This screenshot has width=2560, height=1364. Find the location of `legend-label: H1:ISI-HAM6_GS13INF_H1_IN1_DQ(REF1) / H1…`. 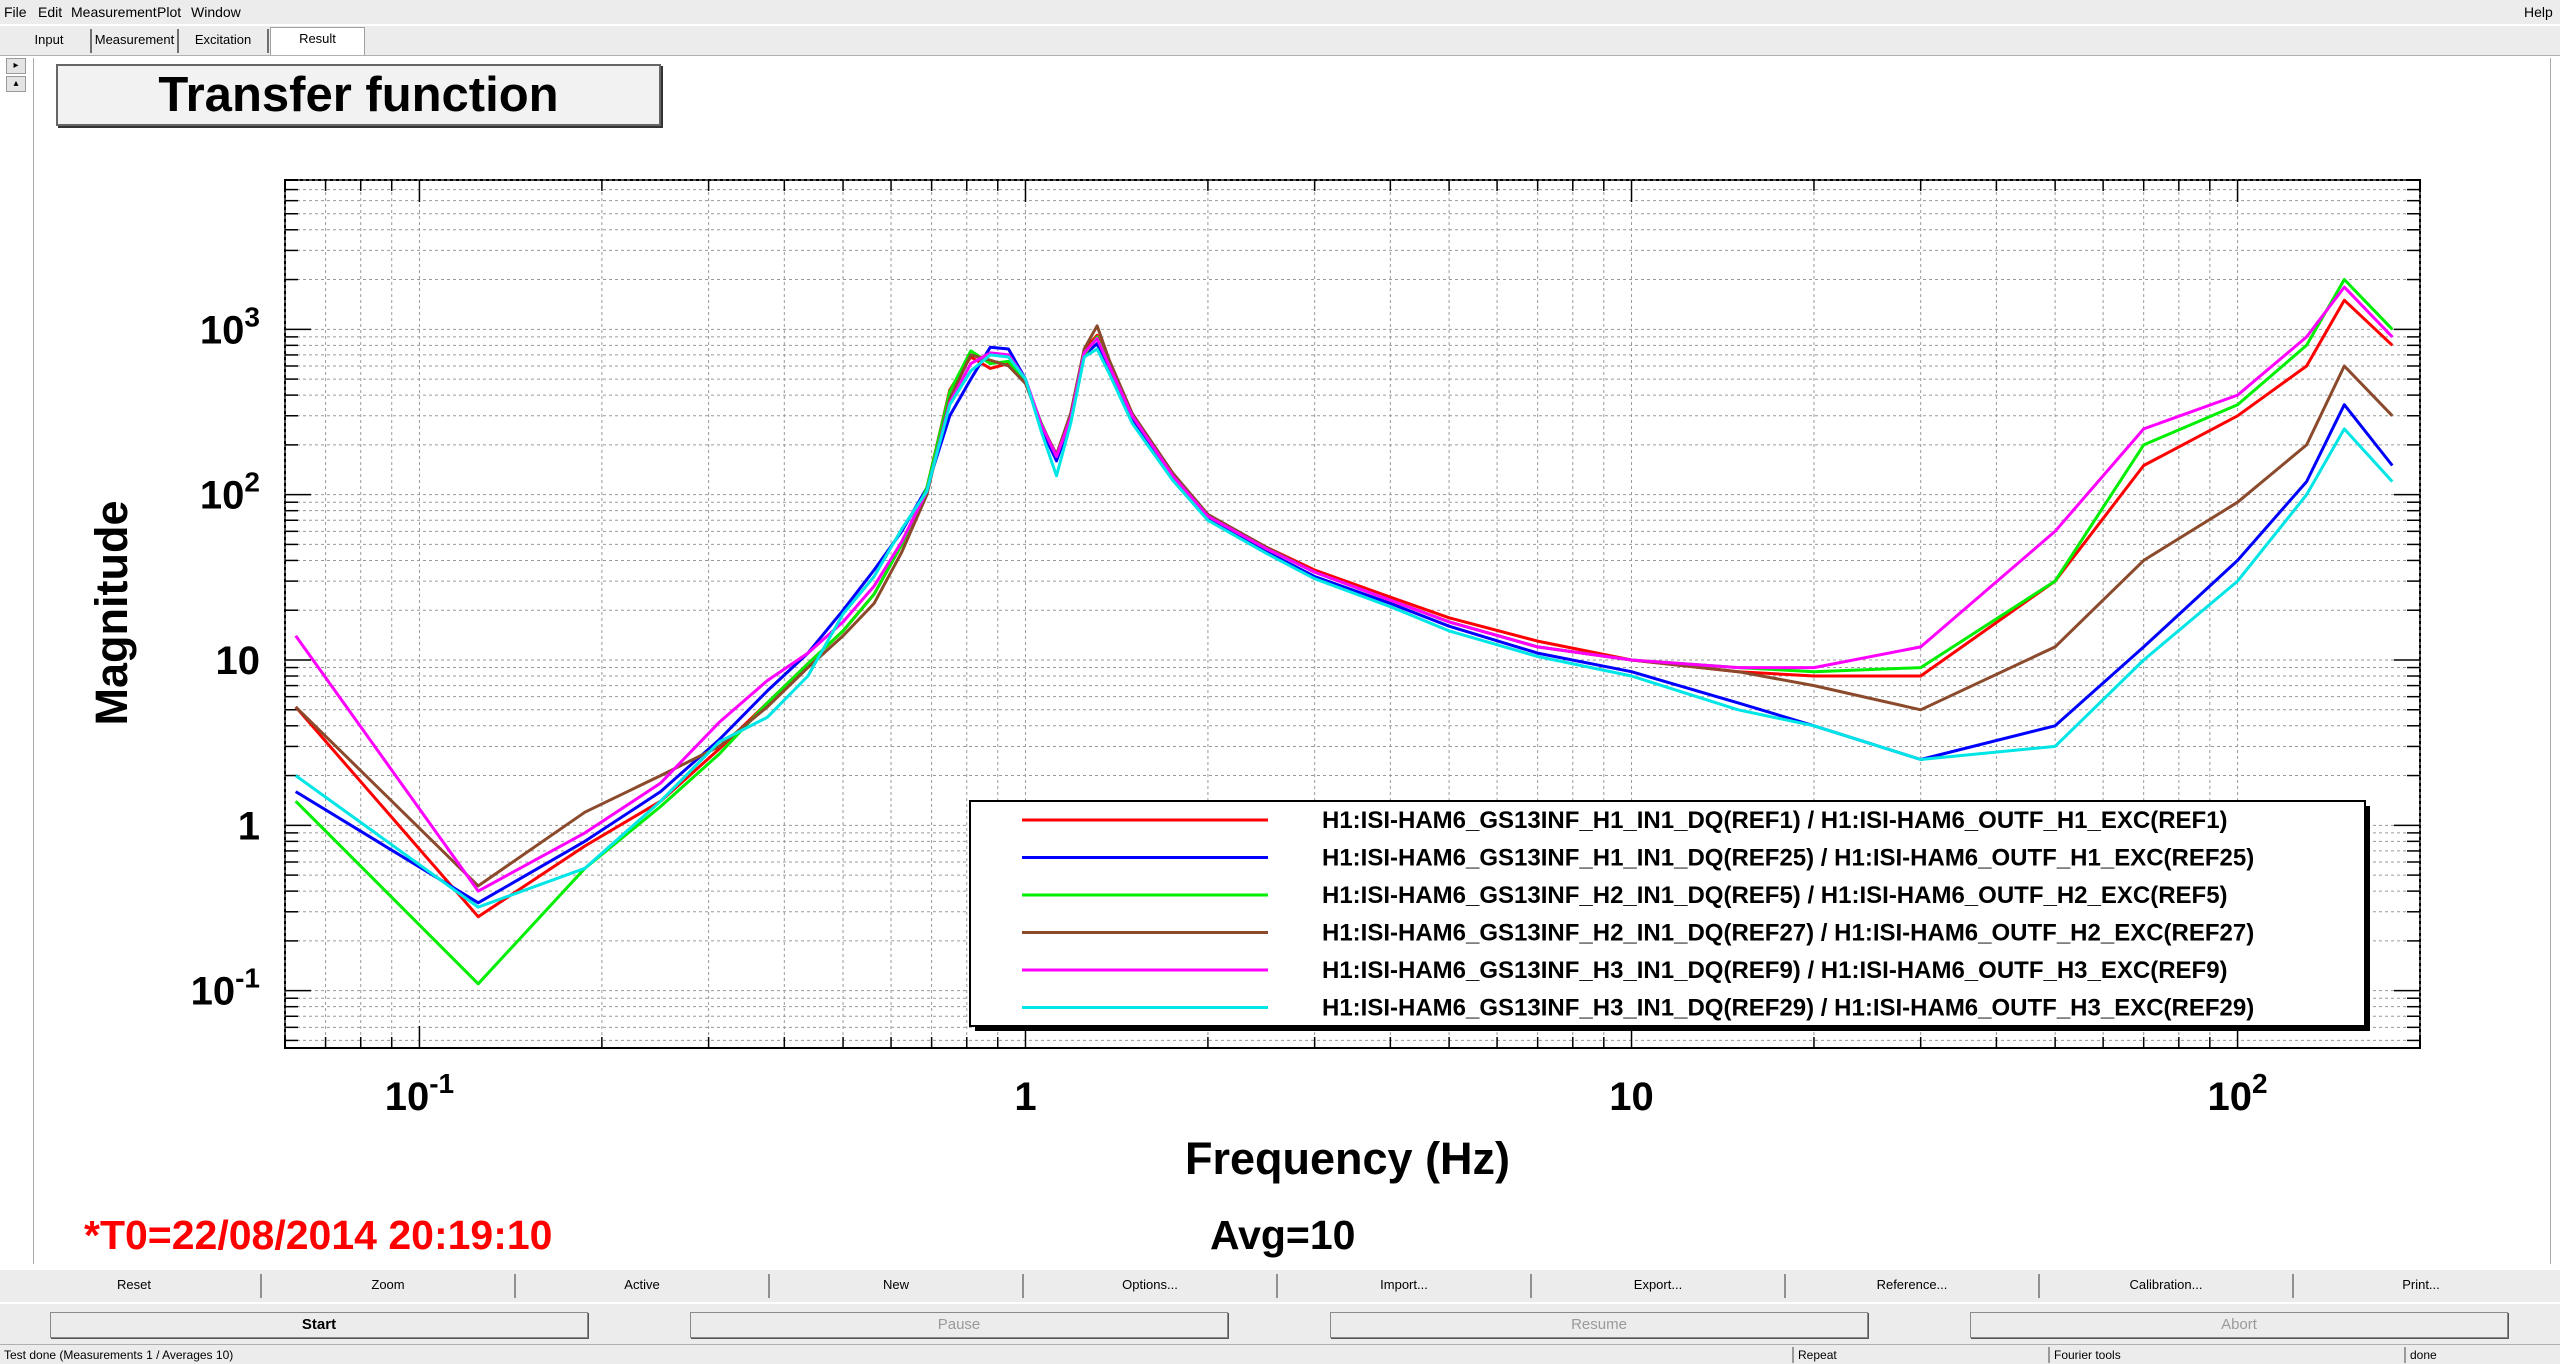

legend-label: H1:ISI-HAM6_GS13INF_H1_IN1_DQ(REF1) / H1… is located at coordinates (1775, 820).